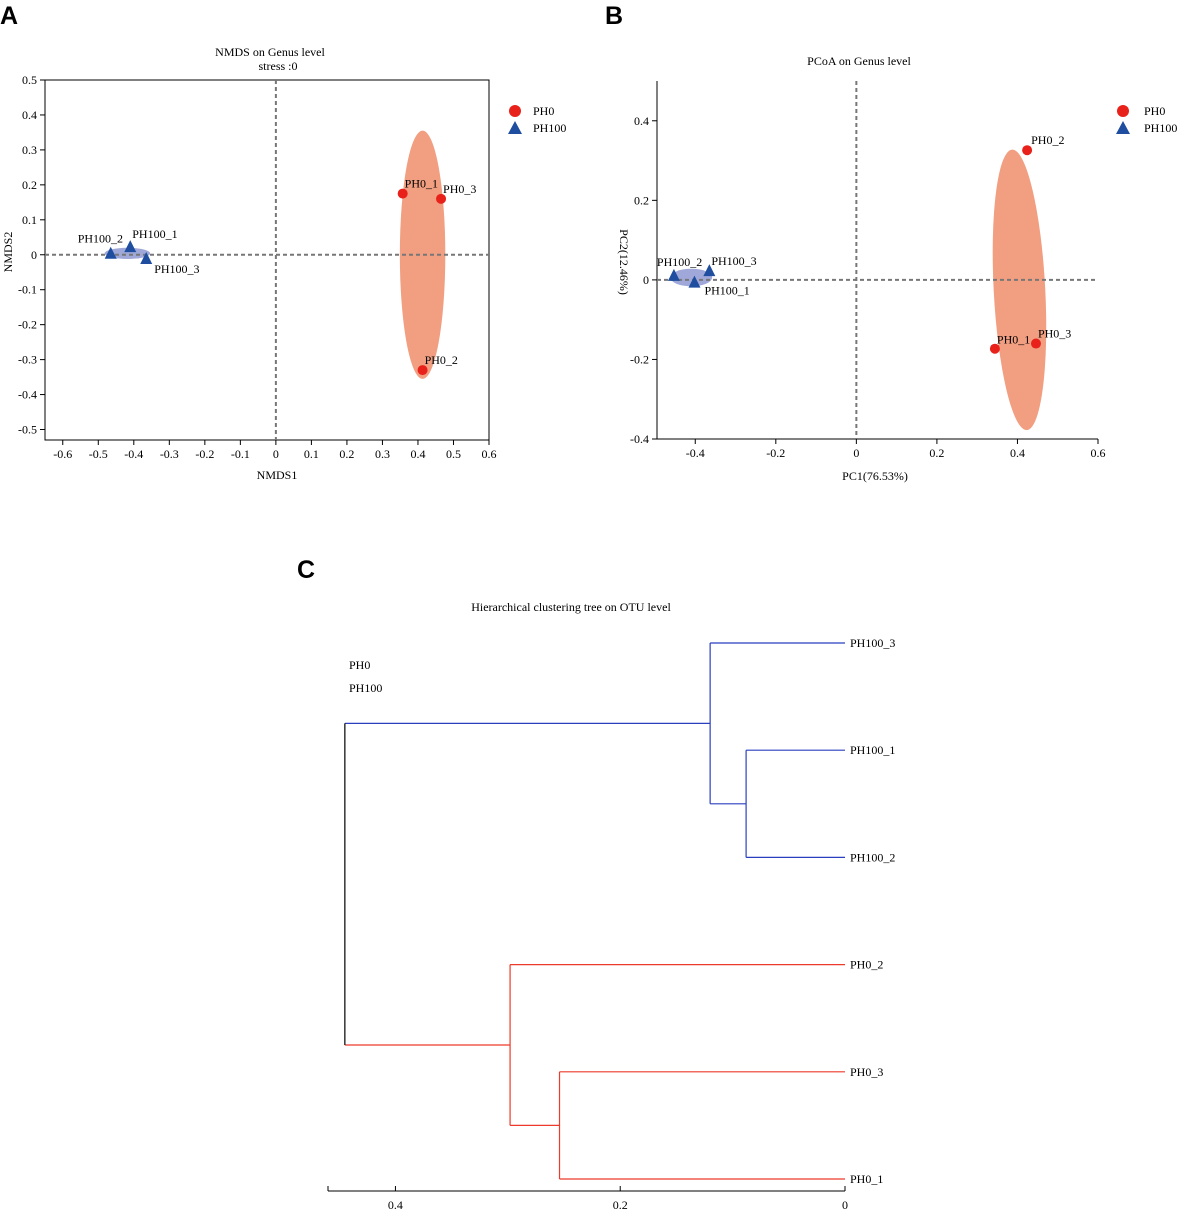 The height and width of the screenshot is (1213, 1180). I want to click on tree-leaf-label-ph0-2: PH0_2, so click(866, 965).